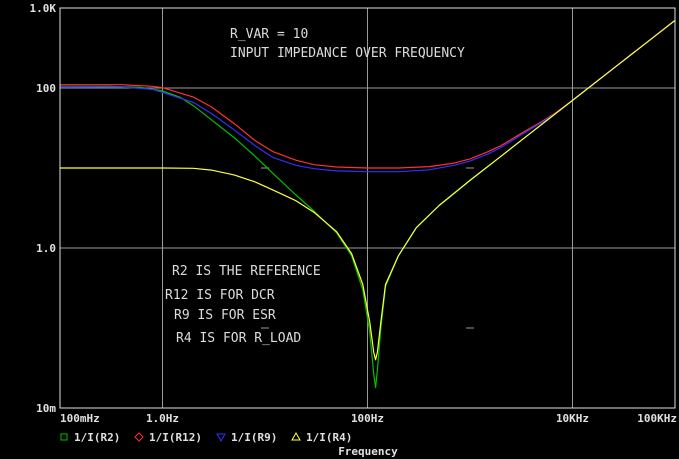 This screenshot has width=679, height=459. What do you see at coordinates (657, 418) in the screenshot?
I see `x-tick-label: 100KHz` at bounding box center [657, 418].